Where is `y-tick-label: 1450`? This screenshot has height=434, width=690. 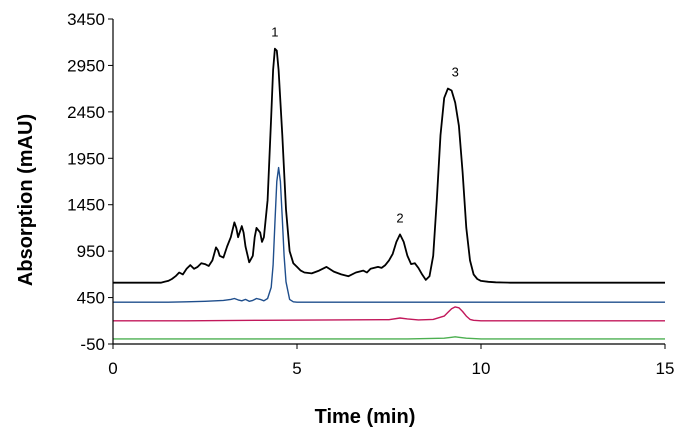 y-tick-label: 1450 is located at coordinates (86, 205).